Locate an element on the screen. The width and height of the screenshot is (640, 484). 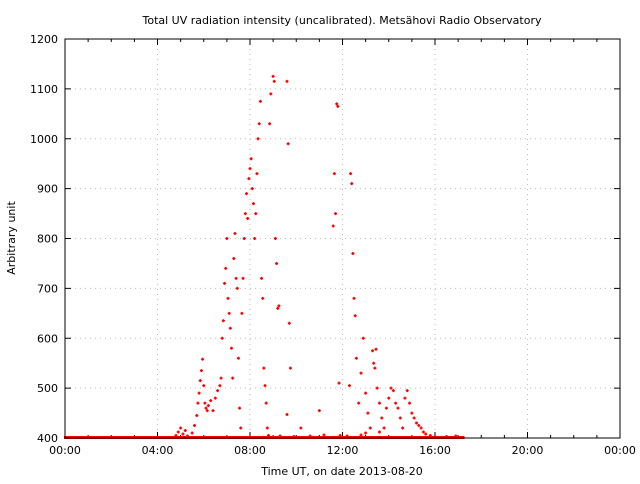
y-axis-label: Arbitrary unit is located at coordinates (11, 238).